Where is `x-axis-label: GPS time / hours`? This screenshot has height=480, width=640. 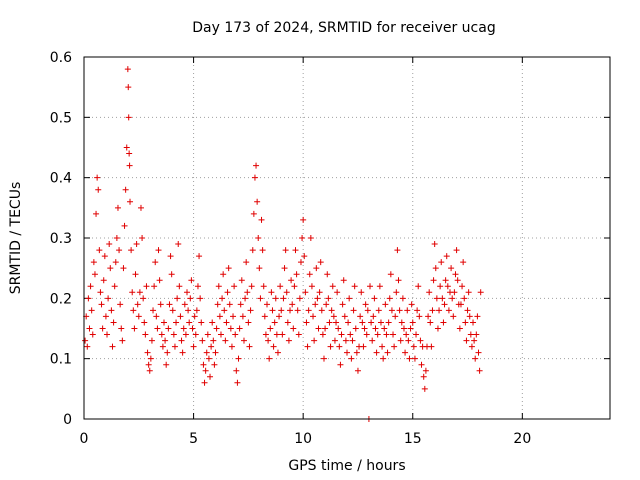
x-axis-label: GPS time / hours is located at coordinates (346, 466).